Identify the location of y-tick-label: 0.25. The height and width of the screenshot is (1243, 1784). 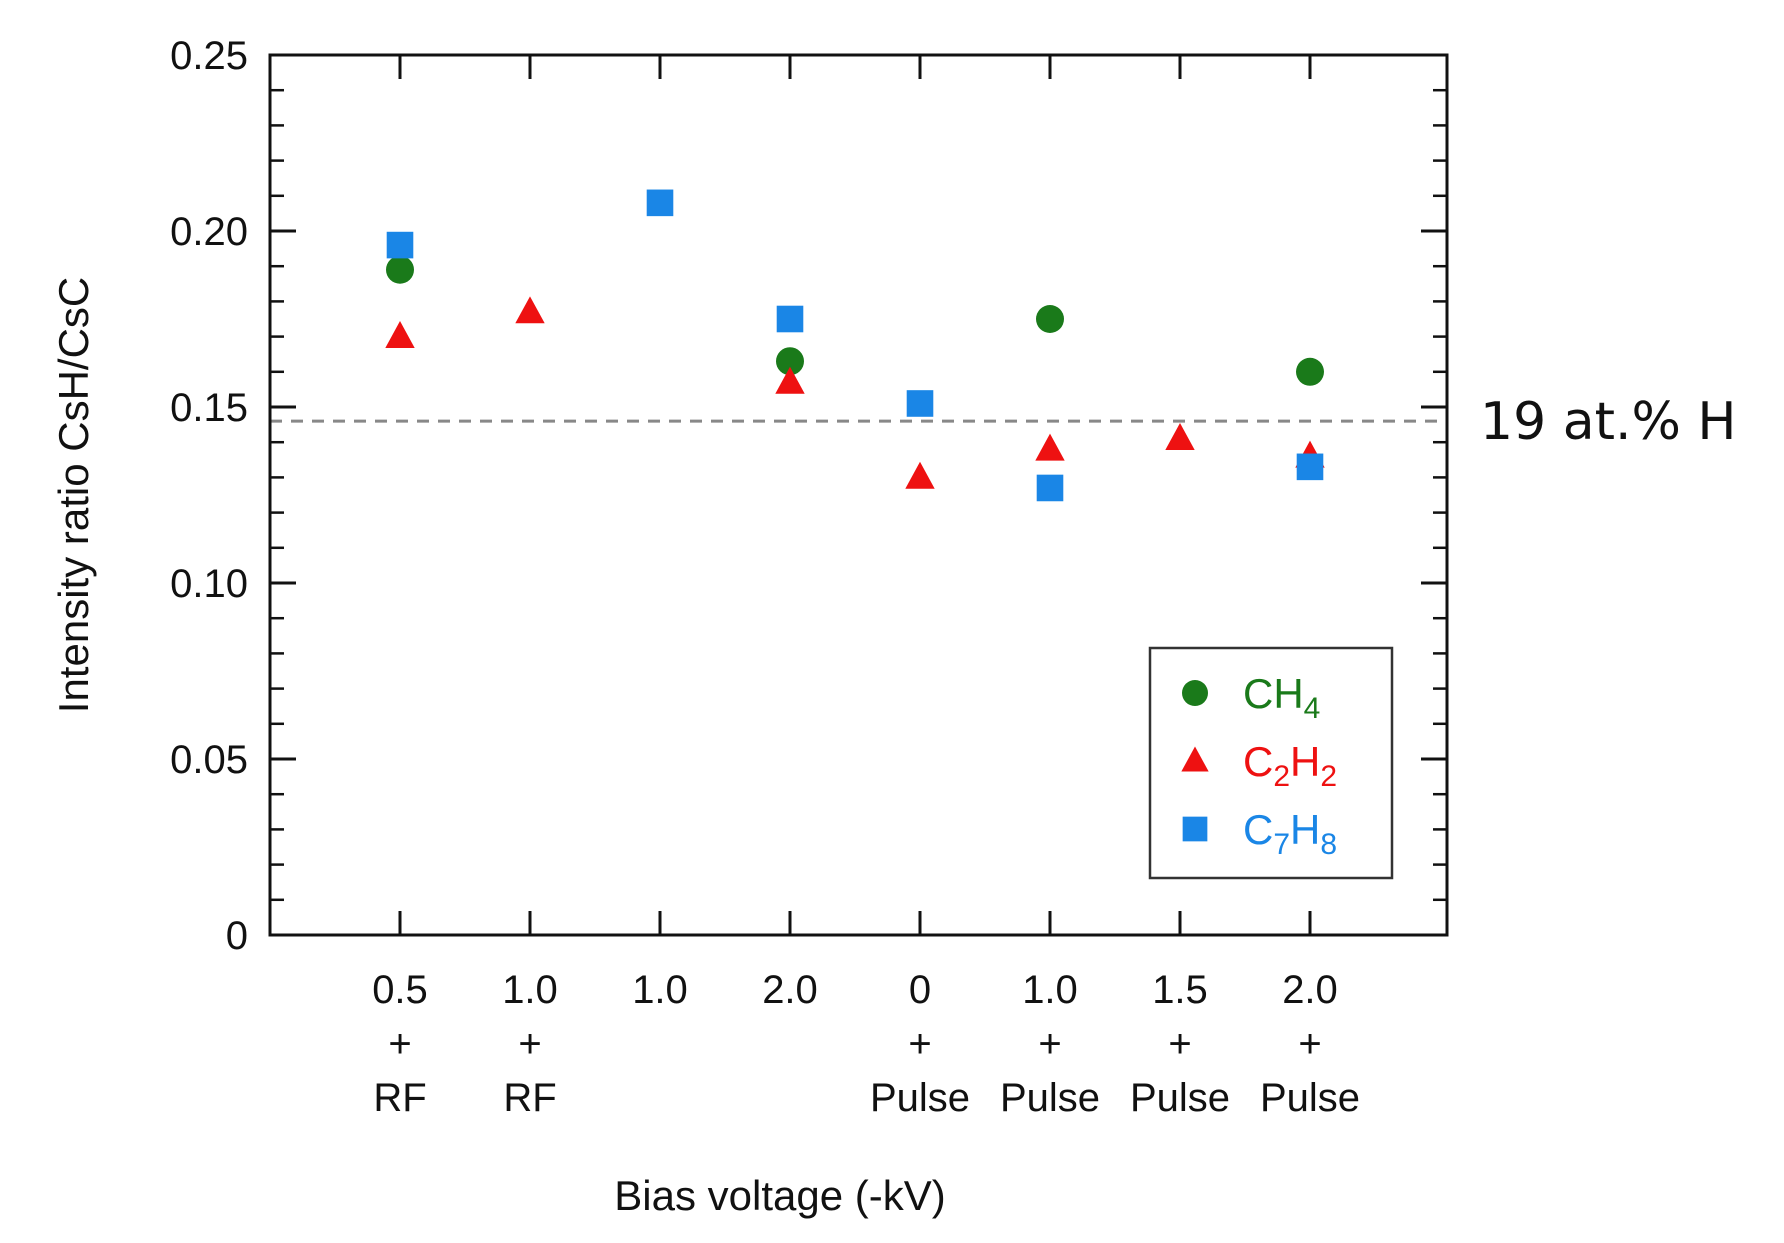
(209, 56).